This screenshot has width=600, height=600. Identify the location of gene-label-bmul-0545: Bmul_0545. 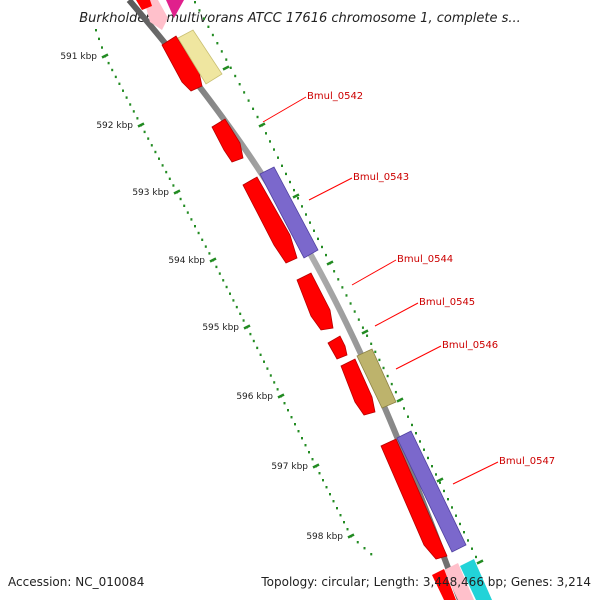
(447, 302).